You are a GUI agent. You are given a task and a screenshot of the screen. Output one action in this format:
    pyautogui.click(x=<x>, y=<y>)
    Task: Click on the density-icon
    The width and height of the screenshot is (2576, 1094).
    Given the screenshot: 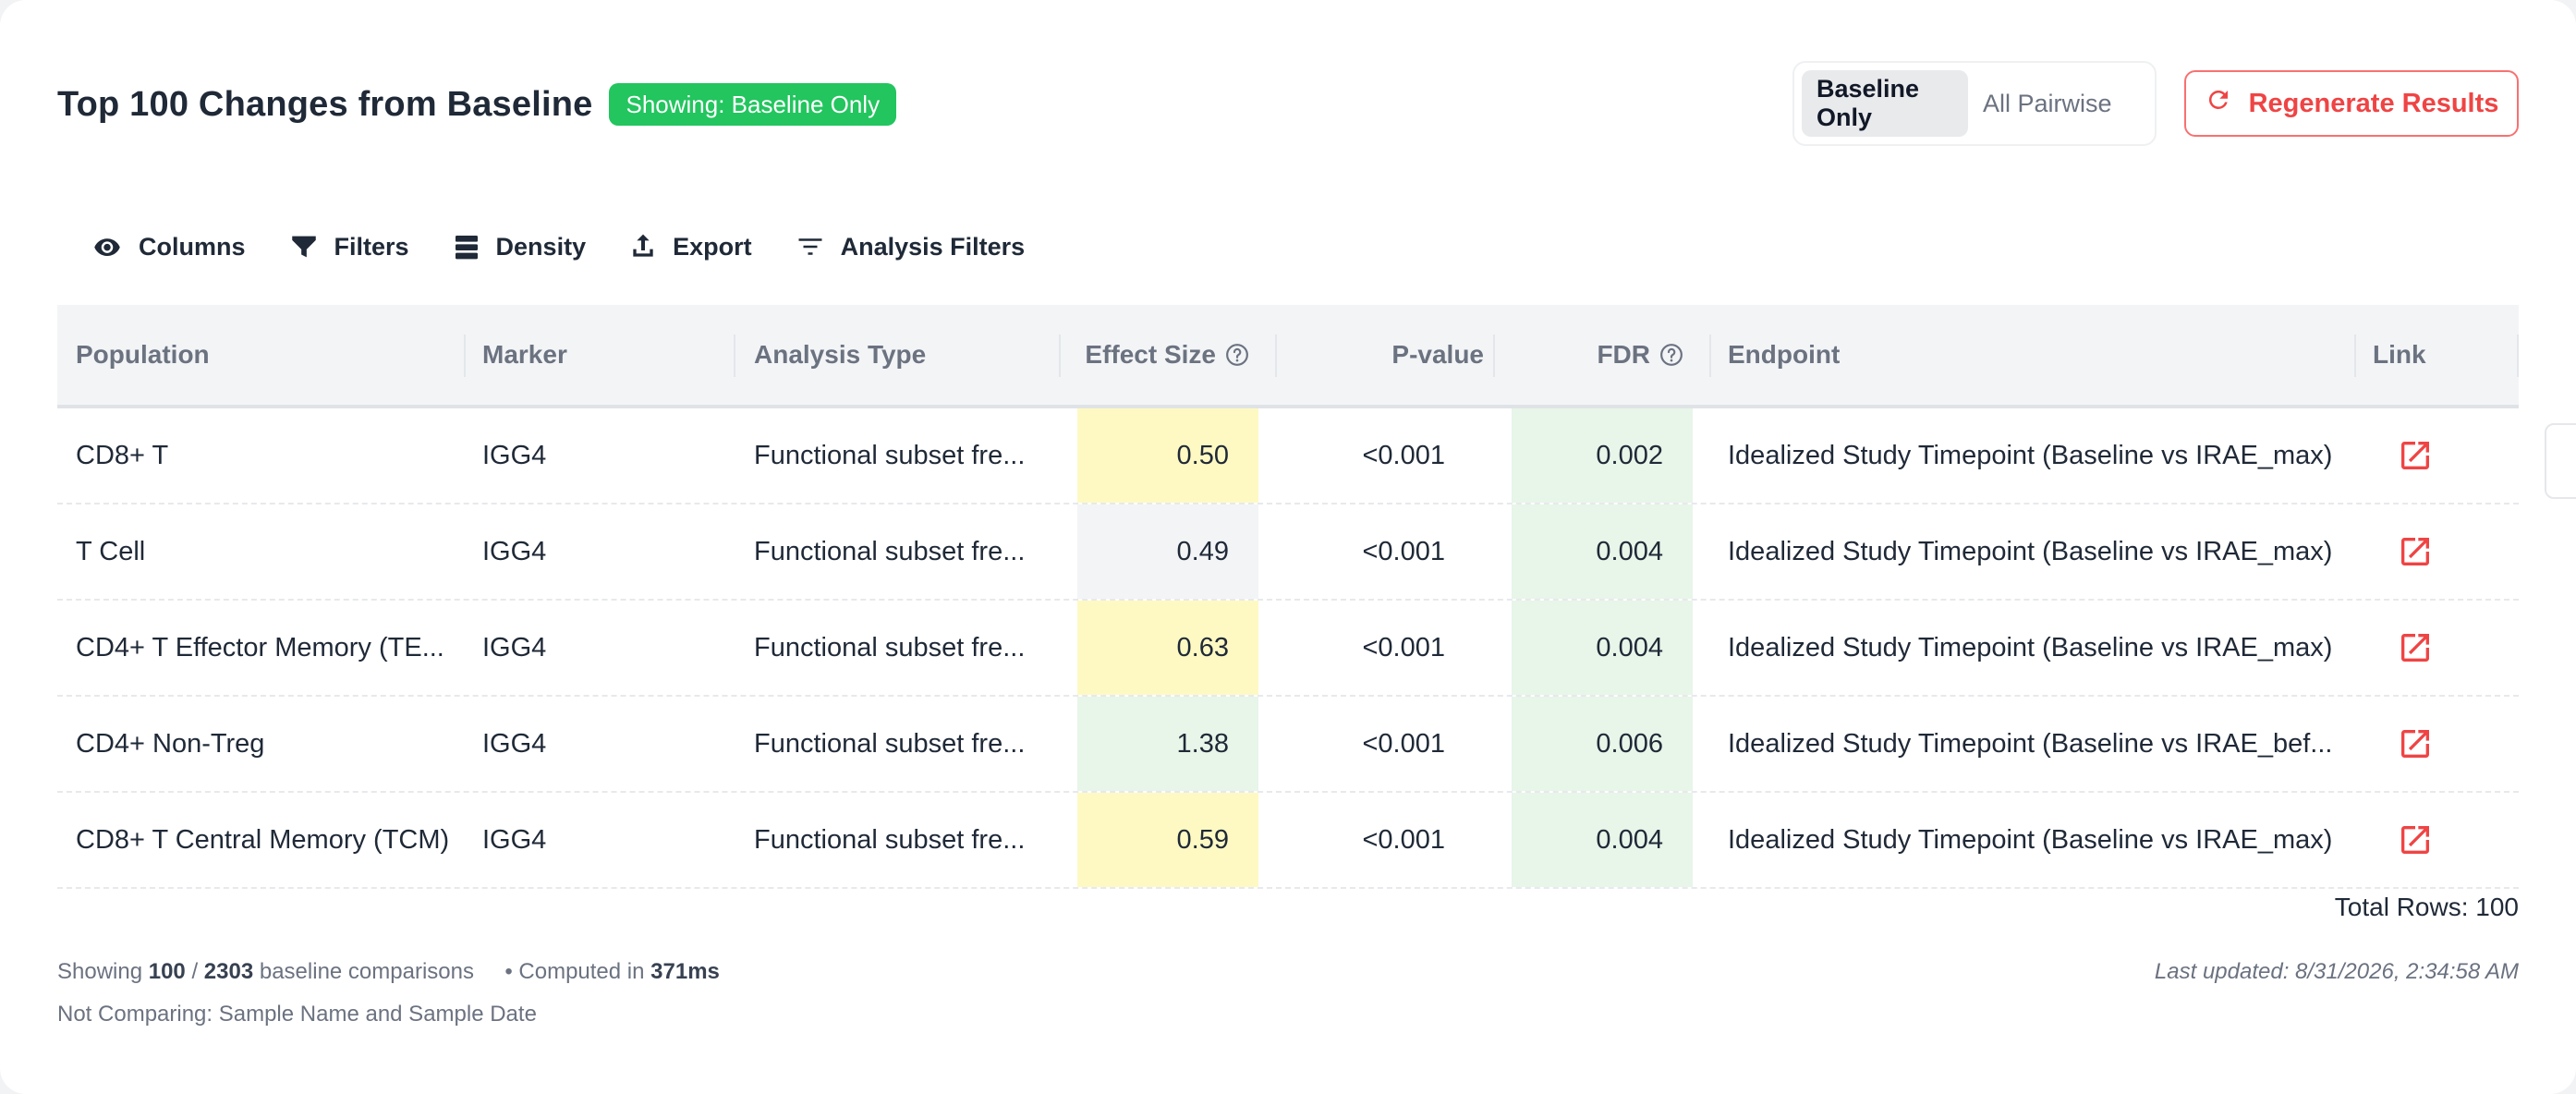 What is the action you would take?
    pyautogui.click(x=466, y=247)
    